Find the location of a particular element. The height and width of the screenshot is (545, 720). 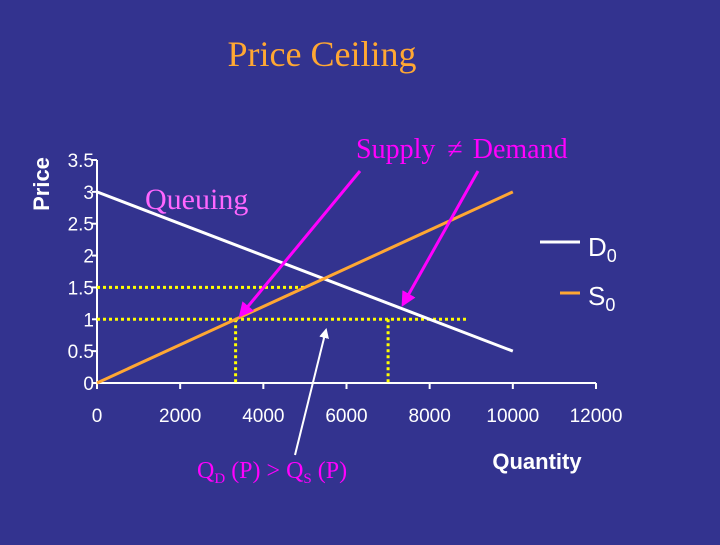

legend: D0 S0 is located at coordinates (578, 273).